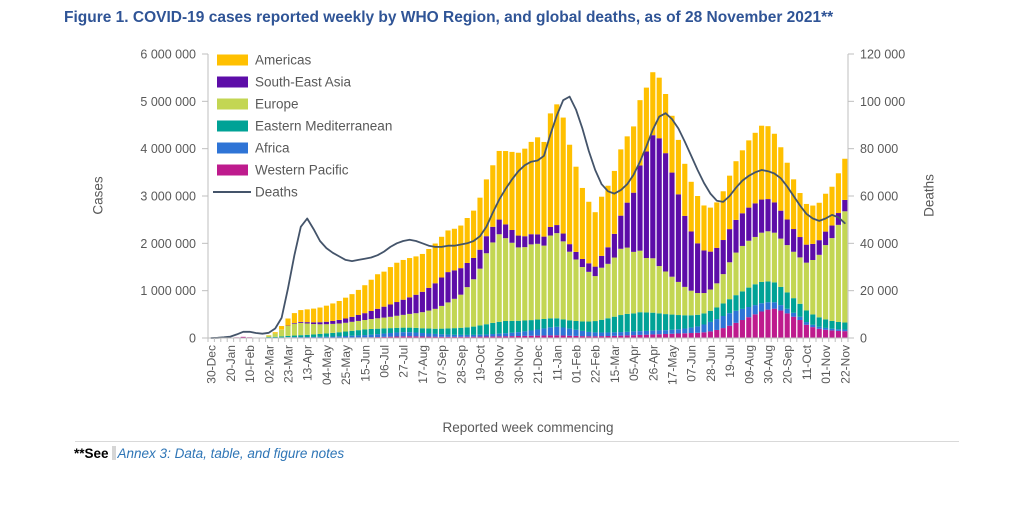 This screenshot has height=526, width=1023. I want to click on bars-africa, so click(569, 320).